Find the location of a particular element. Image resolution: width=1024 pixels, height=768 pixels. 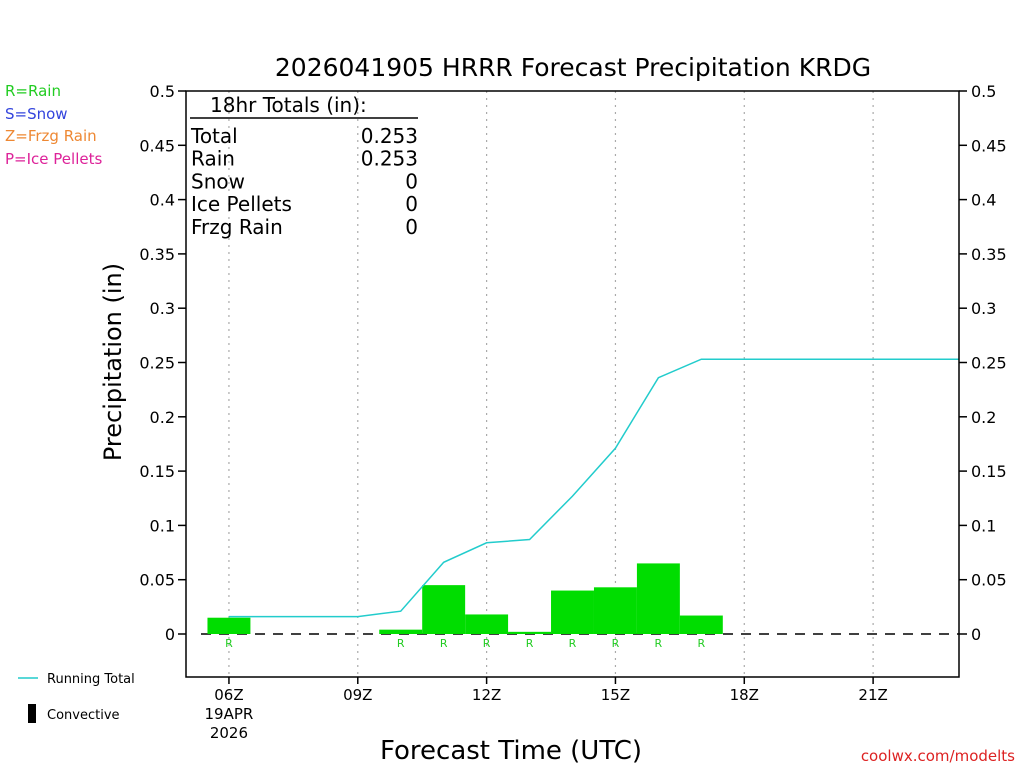

y2-tick-label: 0.5 is located at coordinates (983, 91).